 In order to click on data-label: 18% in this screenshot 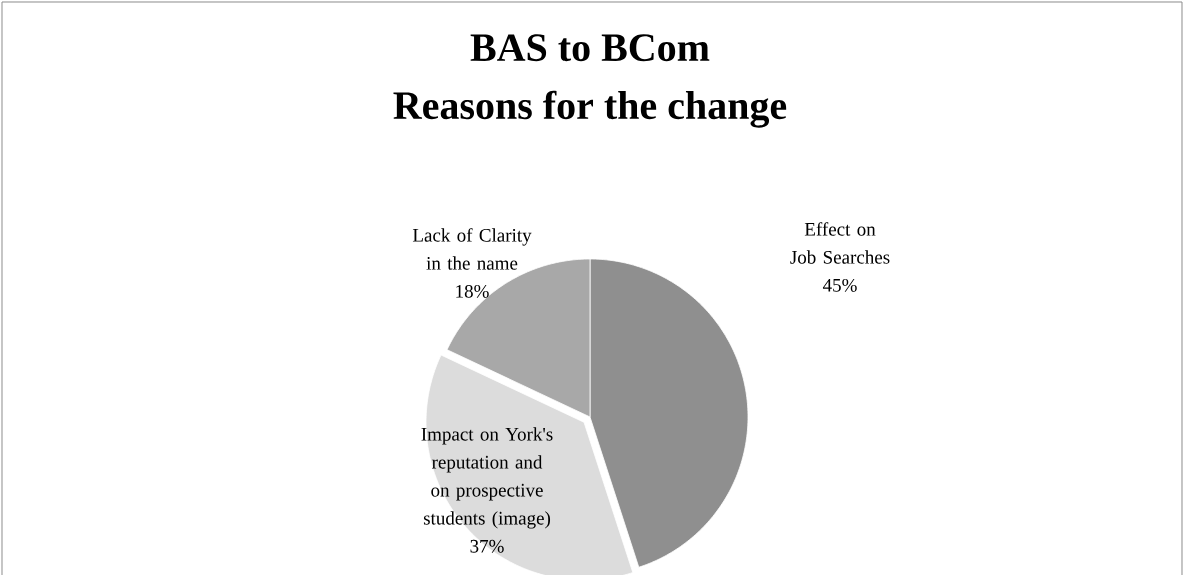, I will do `click(472, 291)`.